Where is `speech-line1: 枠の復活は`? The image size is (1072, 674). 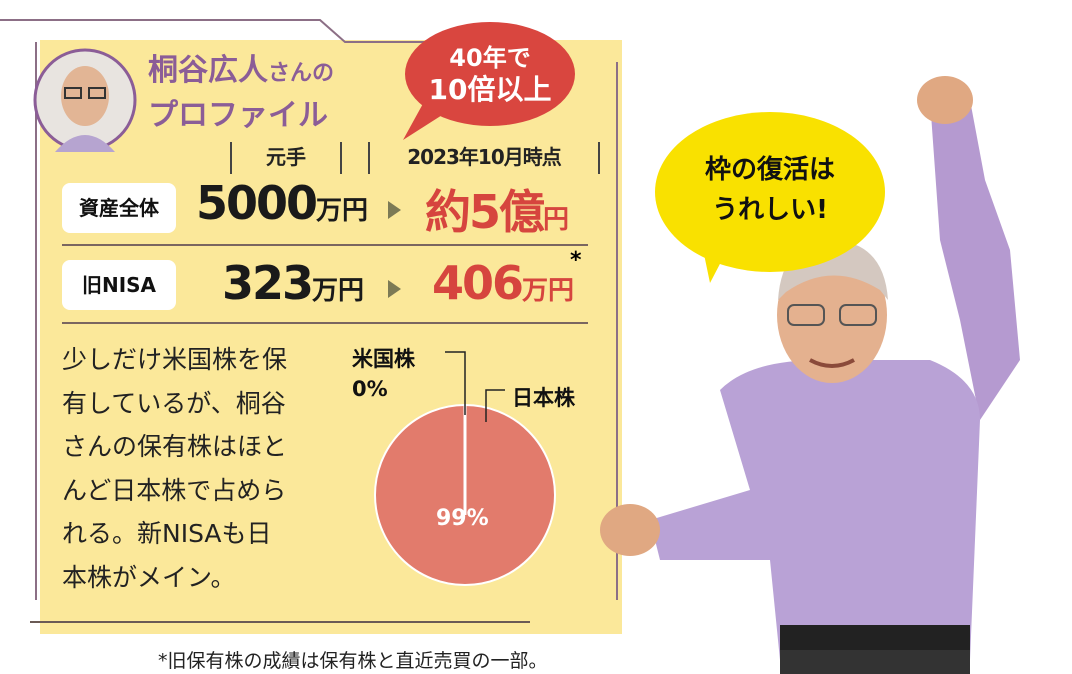 speech-line1: 枠の復活は is located at coordinates (769, 170).